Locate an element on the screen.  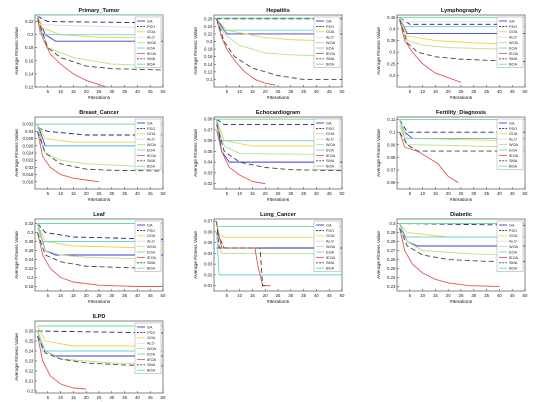
y-tick-label: 0.026 is located at coordinates (29, 145).